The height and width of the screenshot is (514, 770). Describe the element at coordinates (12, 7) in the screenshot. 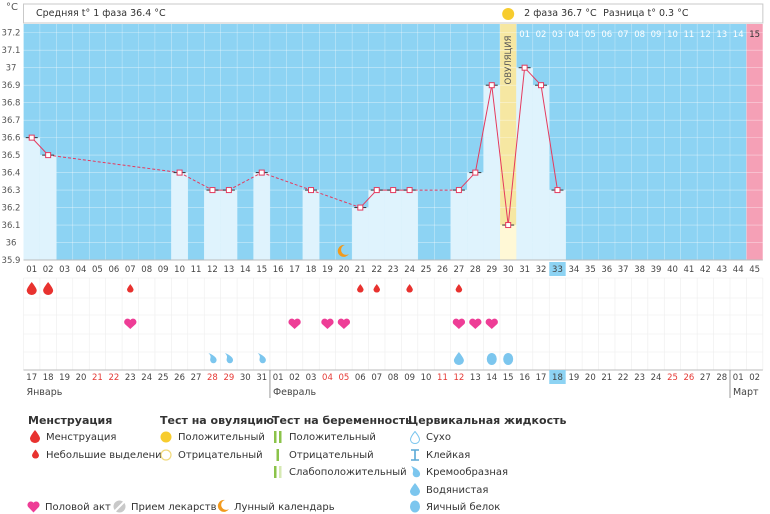

I see `unit-label: °C` at that location.